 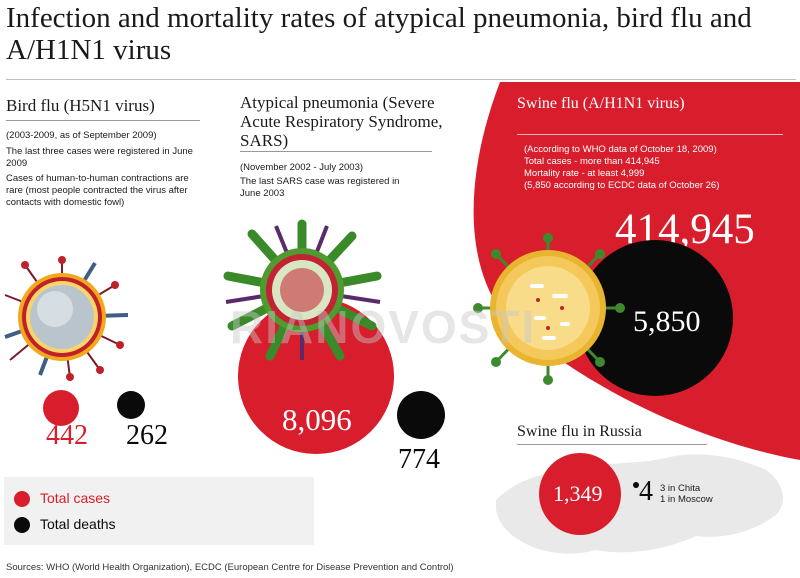 I want to click on bird-flu-total-deaths: 262, so click(x=147, y=435).